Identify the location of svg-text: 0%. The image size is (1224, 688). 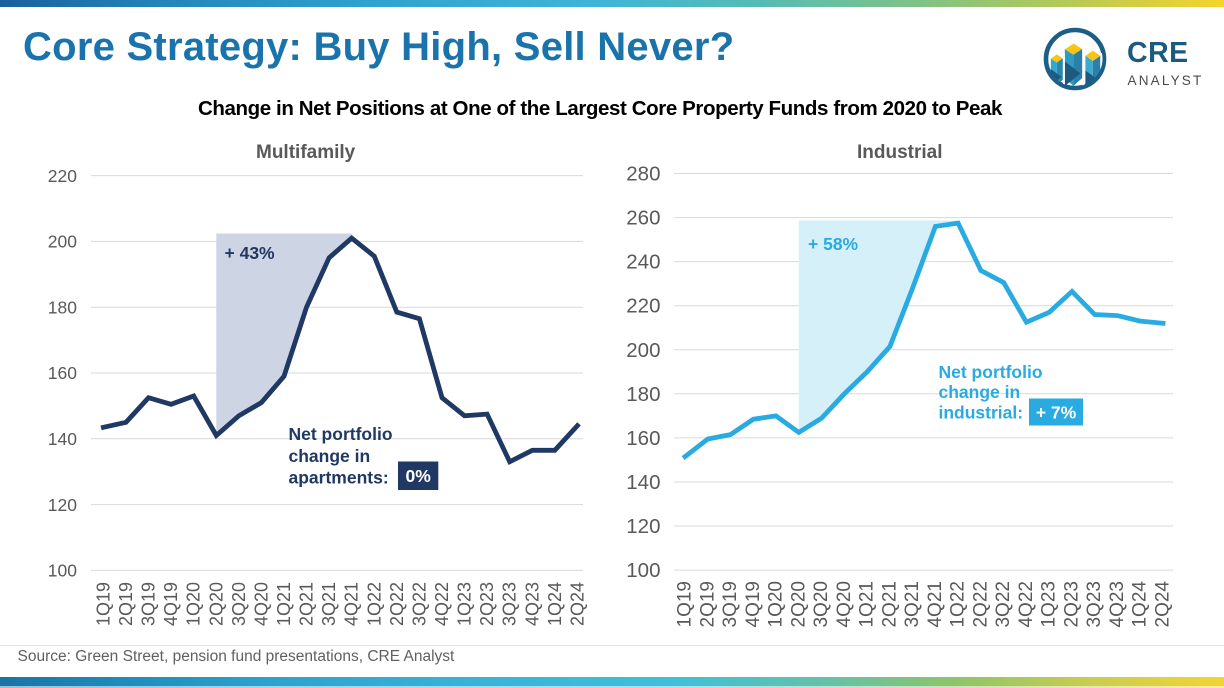
(419, 476).